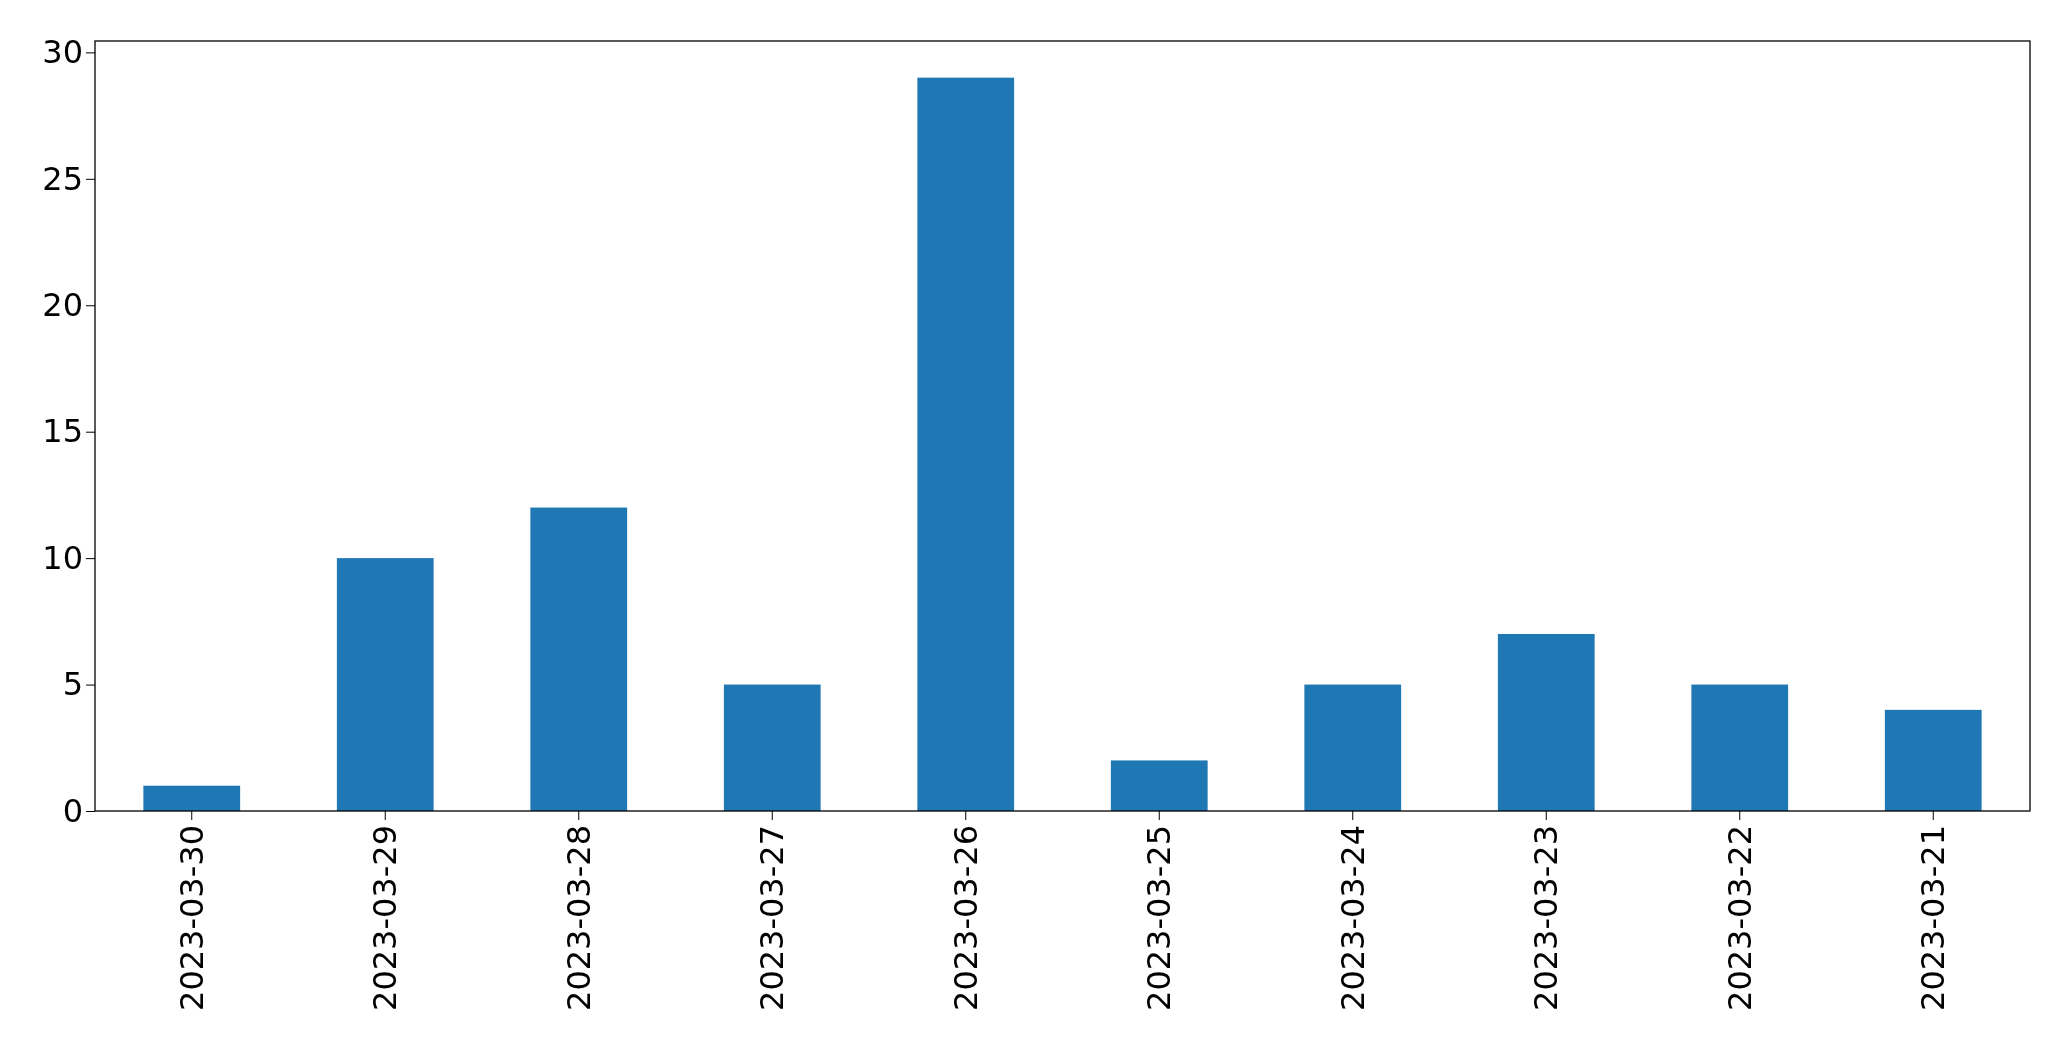  What do you see at coordinates (62, 178) in the screenshot?
I see `y-tick-label: 25` at bounding box center [62, 178].